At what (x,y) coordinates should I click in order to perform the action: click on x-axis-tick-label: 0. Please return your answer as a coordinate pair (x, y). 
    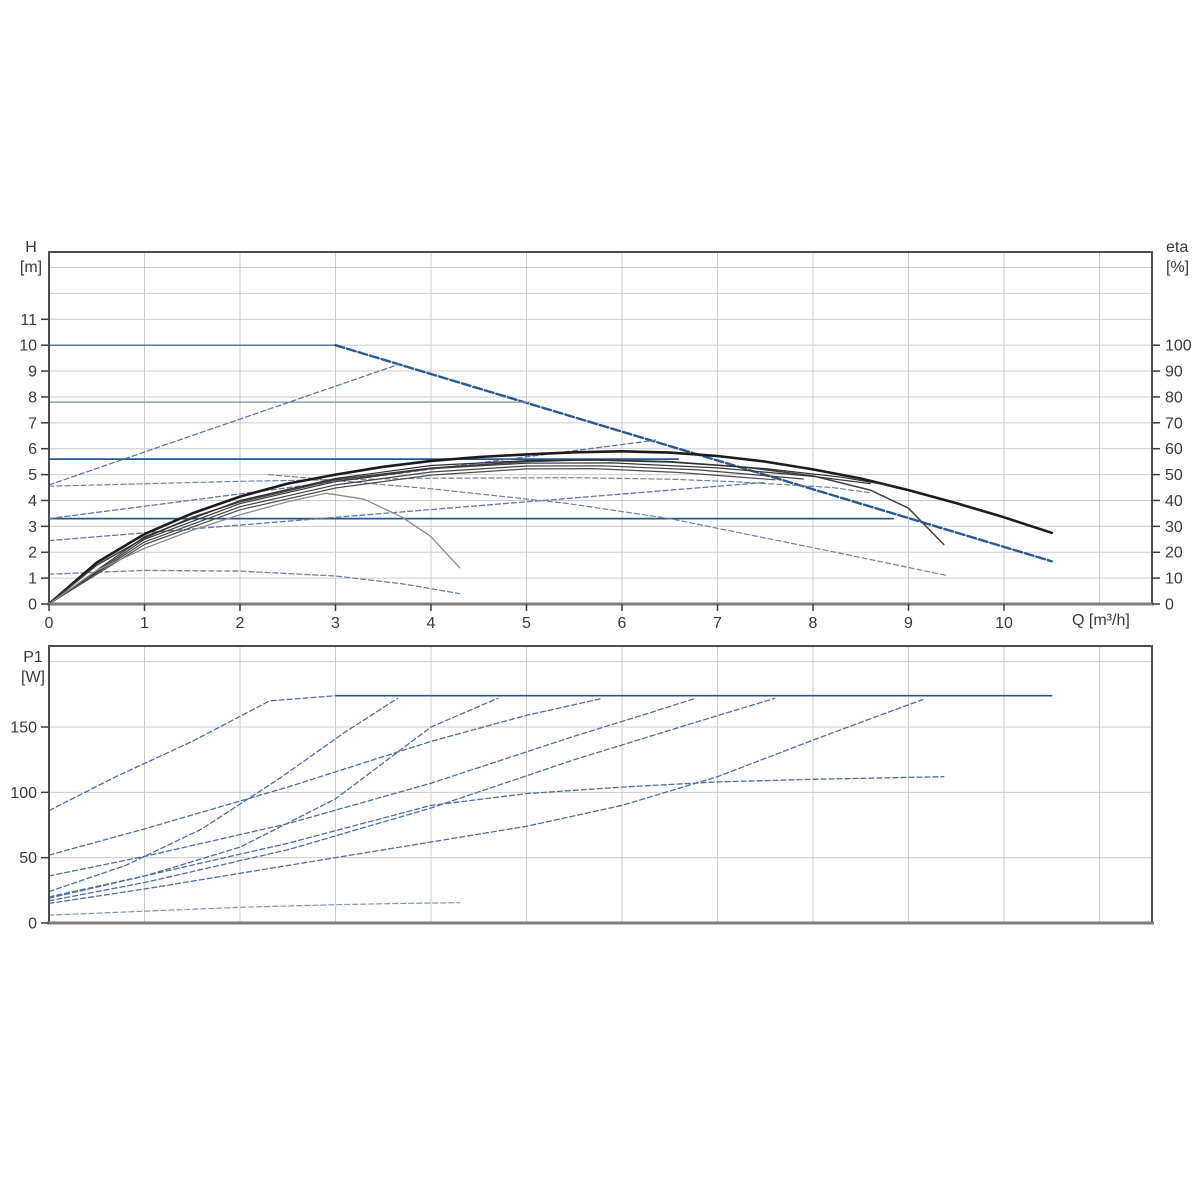
    Looking at the image, I should click on (49, 623).